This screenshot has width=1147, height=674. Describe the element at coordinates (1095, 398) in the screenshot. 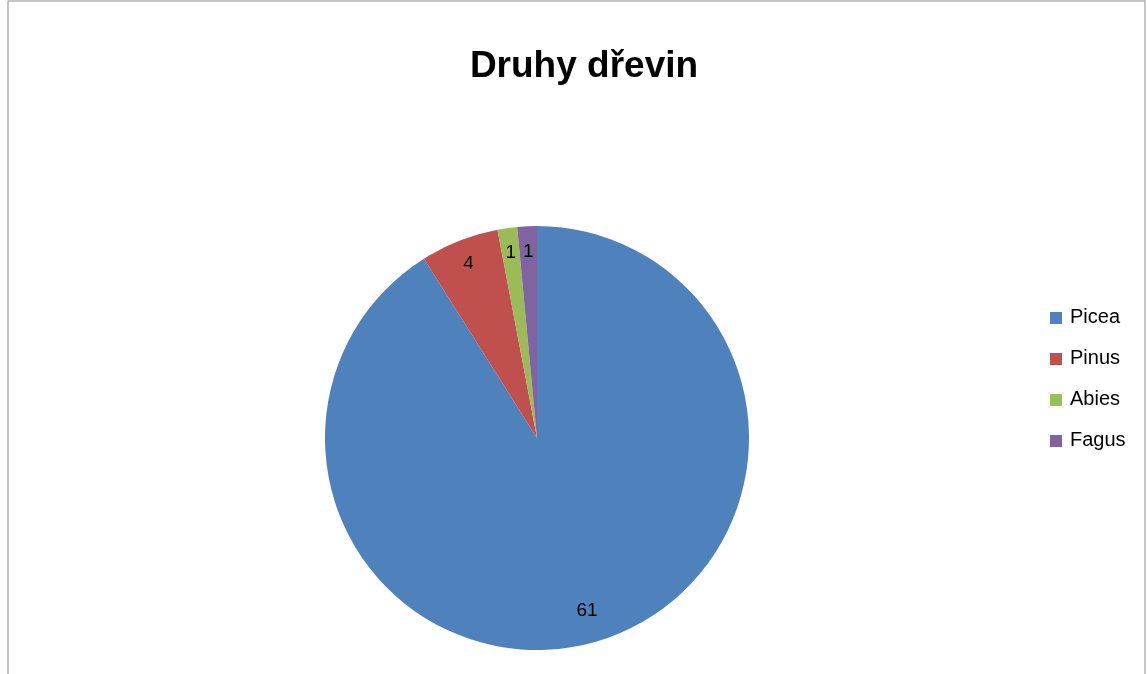

I see `legend-label: Abies` at that location.